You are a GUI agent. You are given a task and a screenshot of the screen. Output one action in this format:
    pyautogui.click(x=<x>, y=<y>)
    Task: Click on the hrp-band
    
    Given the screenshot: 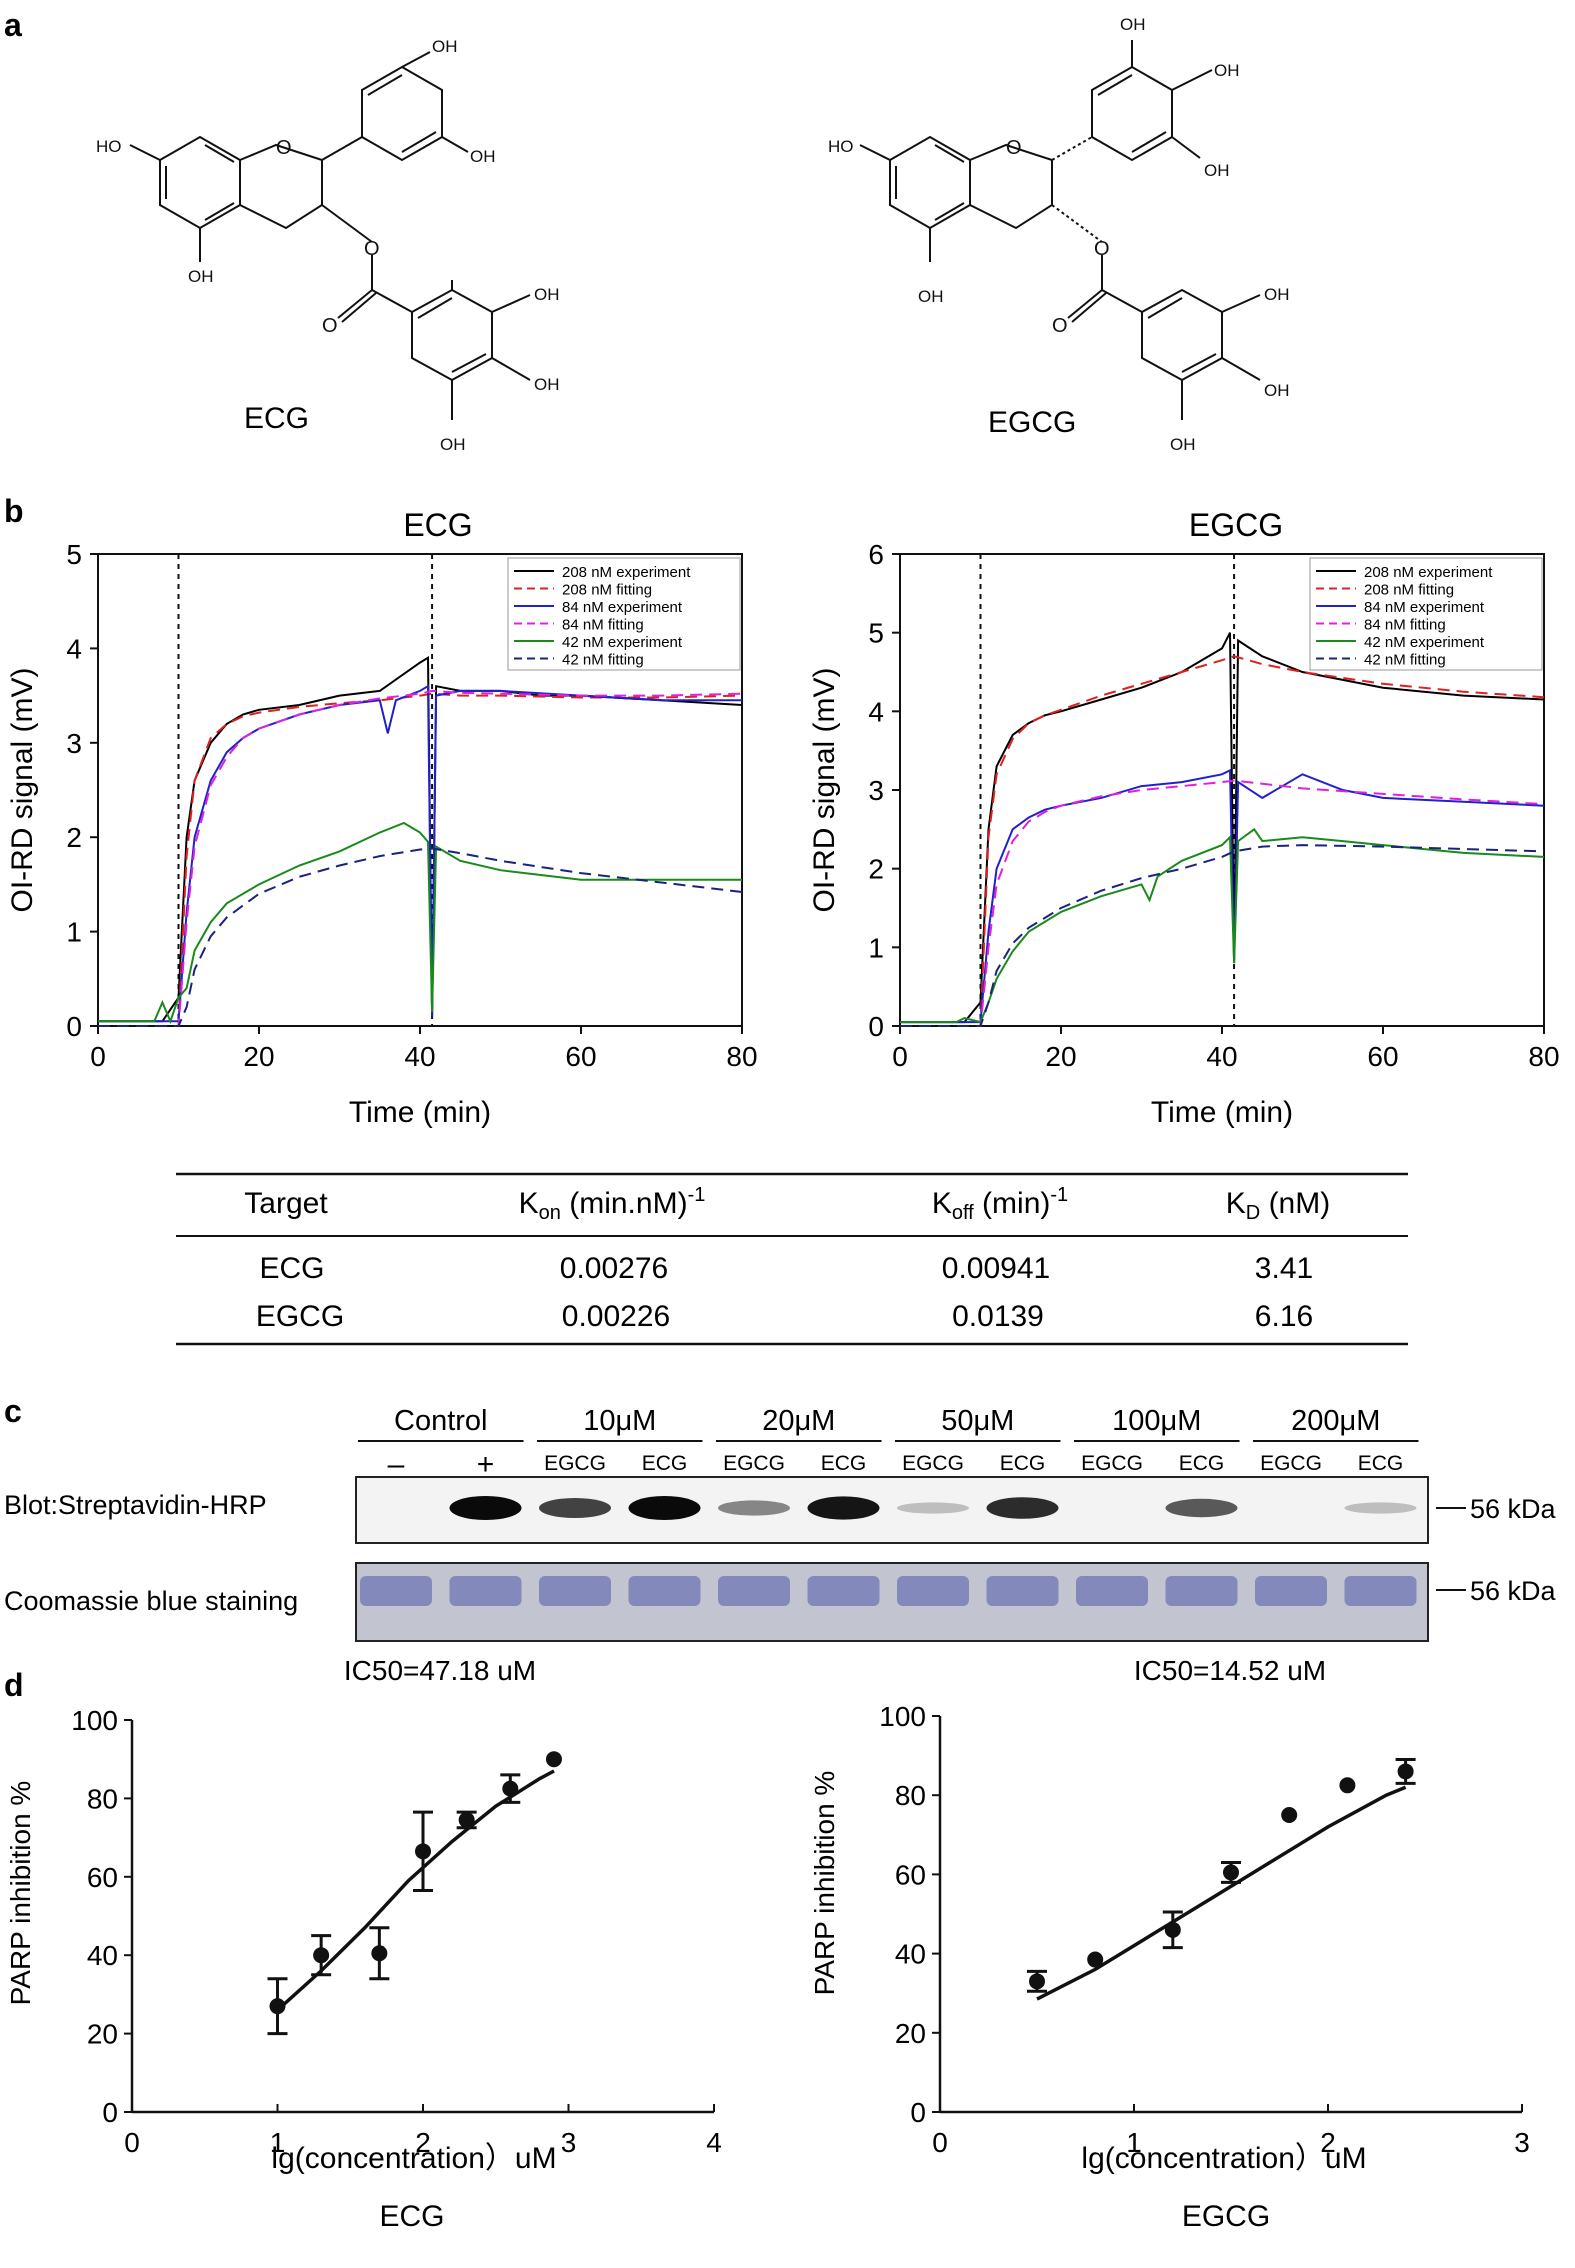 What is the action you would take?
    pyautogui.click(x=843, y=1508)
    